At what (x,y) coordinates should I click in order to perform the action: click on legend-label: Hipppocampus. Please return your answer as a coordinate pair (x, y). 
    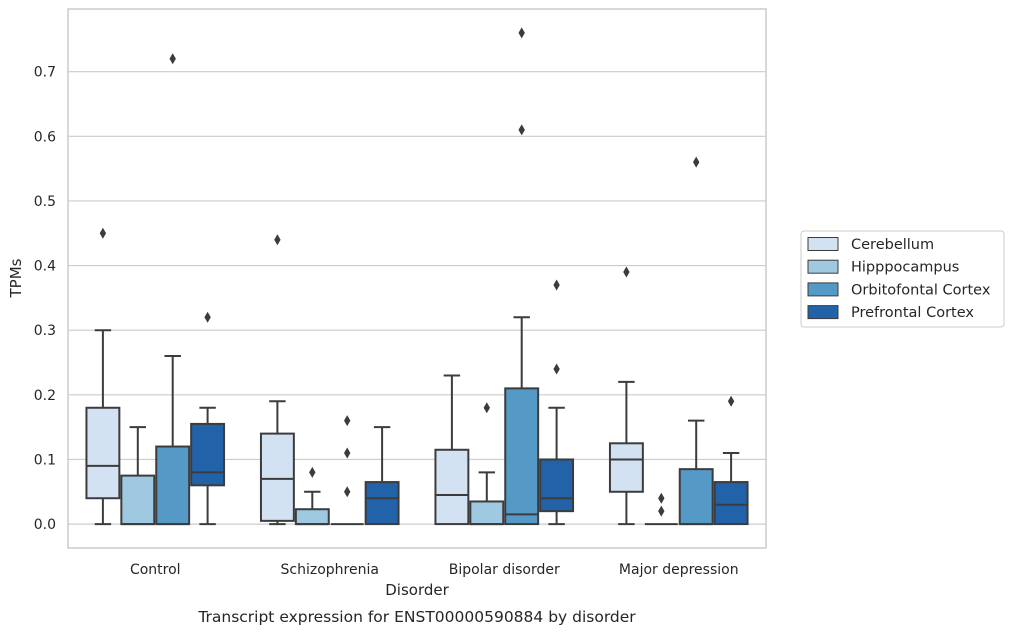
    Looking at the image, I should click on (905, 268).